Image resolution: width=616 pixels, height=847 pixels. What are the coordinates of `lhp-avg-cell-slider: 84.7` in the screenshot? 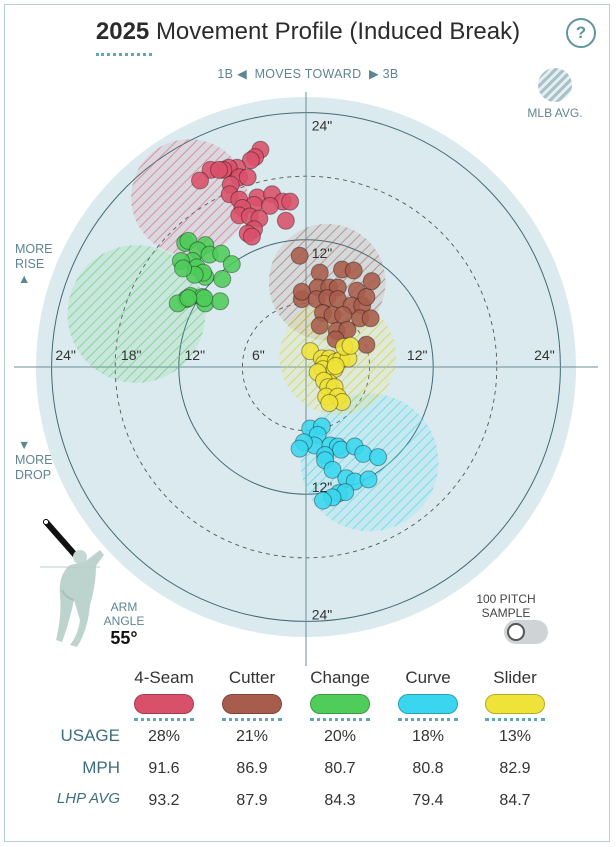 It's located at (515, 800).